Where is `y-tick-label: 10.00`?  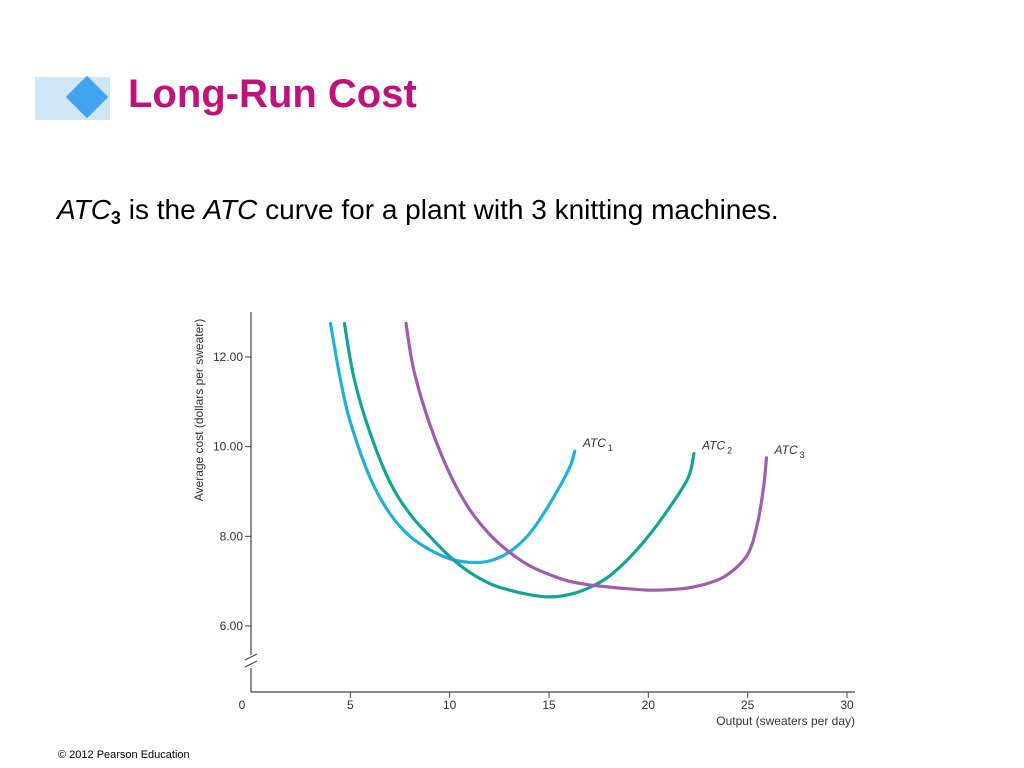 y-tick-label: 10.00 is located at coordinates (228, 447).